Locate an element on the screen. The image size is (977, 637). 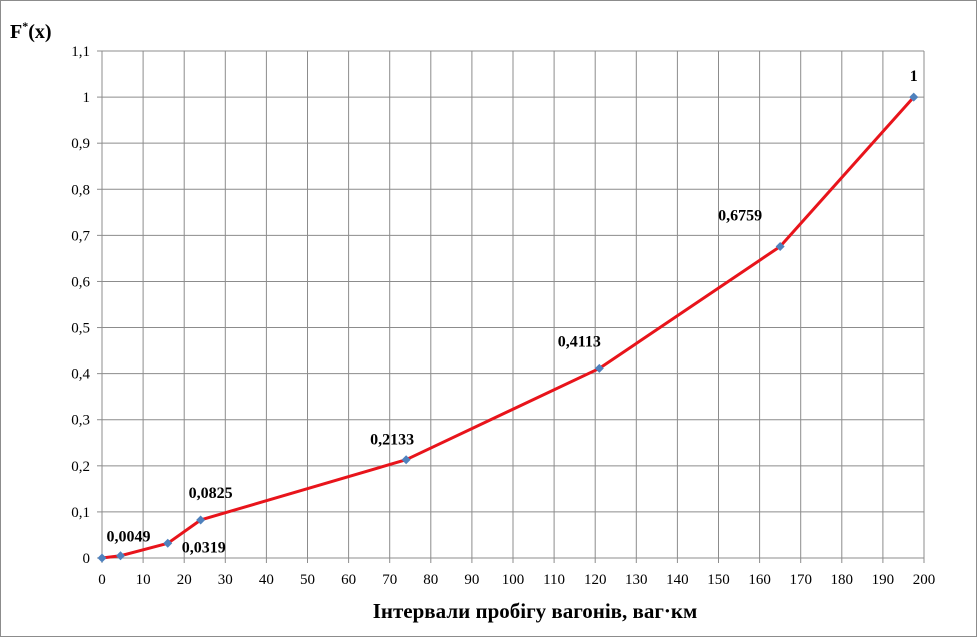
x-tick-label: 170 is located at coordinates (800, 580).